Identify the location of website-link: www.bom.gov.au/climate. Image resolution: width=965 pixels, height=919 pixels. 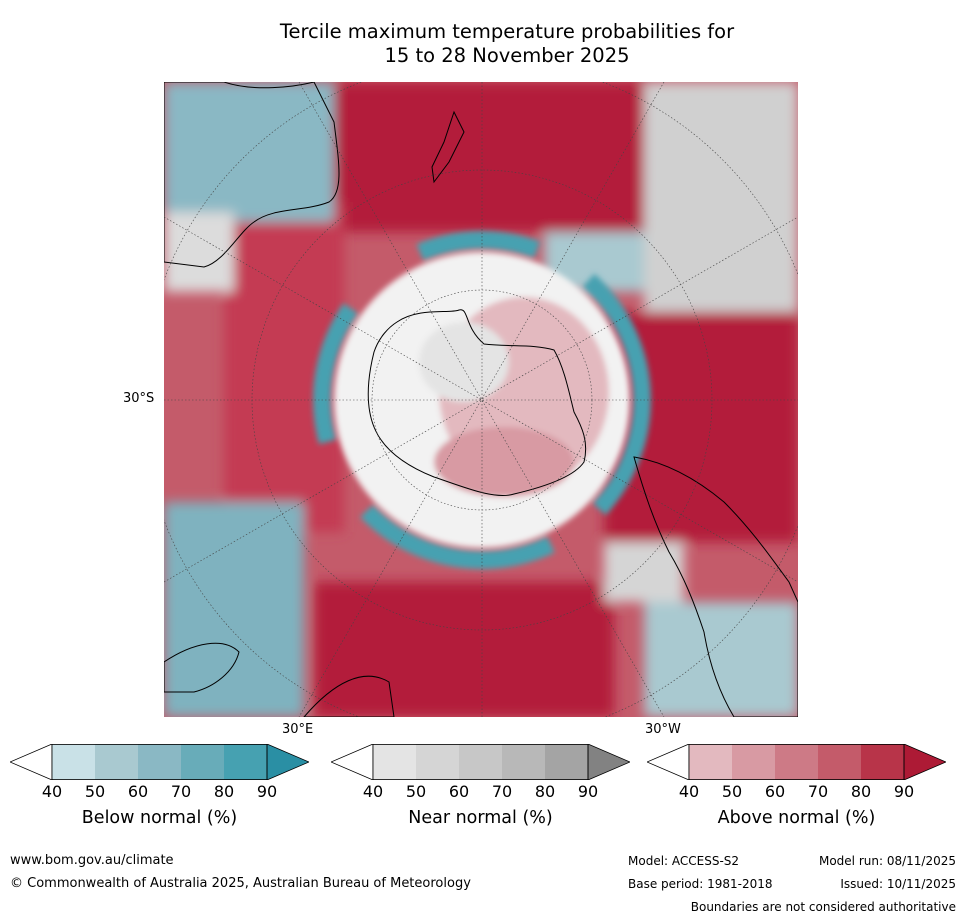
(92, 860).